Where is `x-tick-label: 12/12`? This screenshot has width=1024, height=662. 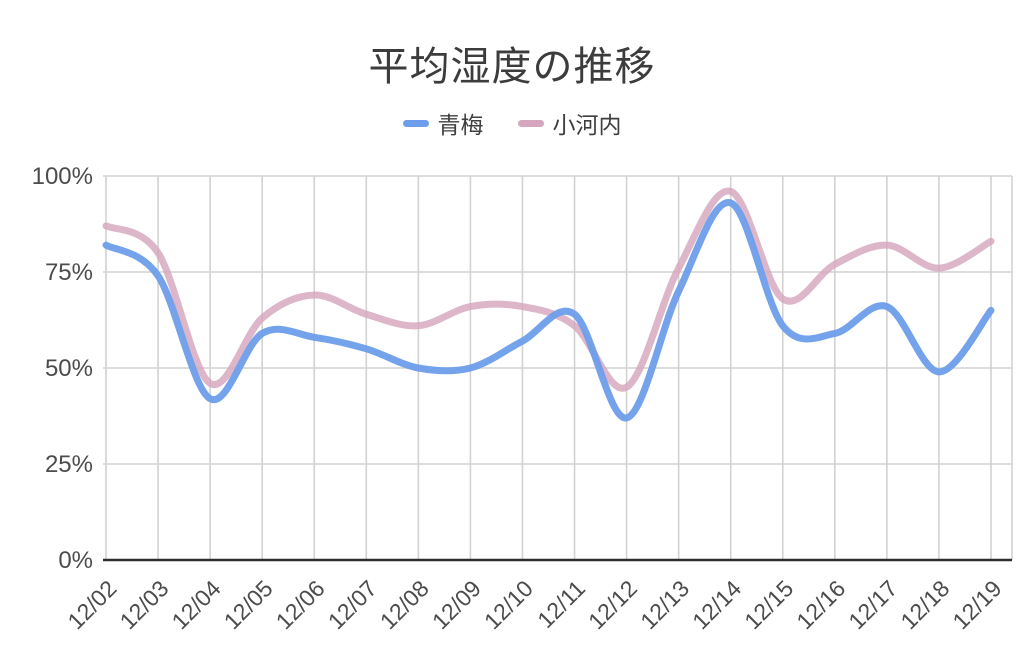 x-tick-label: 12/12 is located at coordinates (612, 604).